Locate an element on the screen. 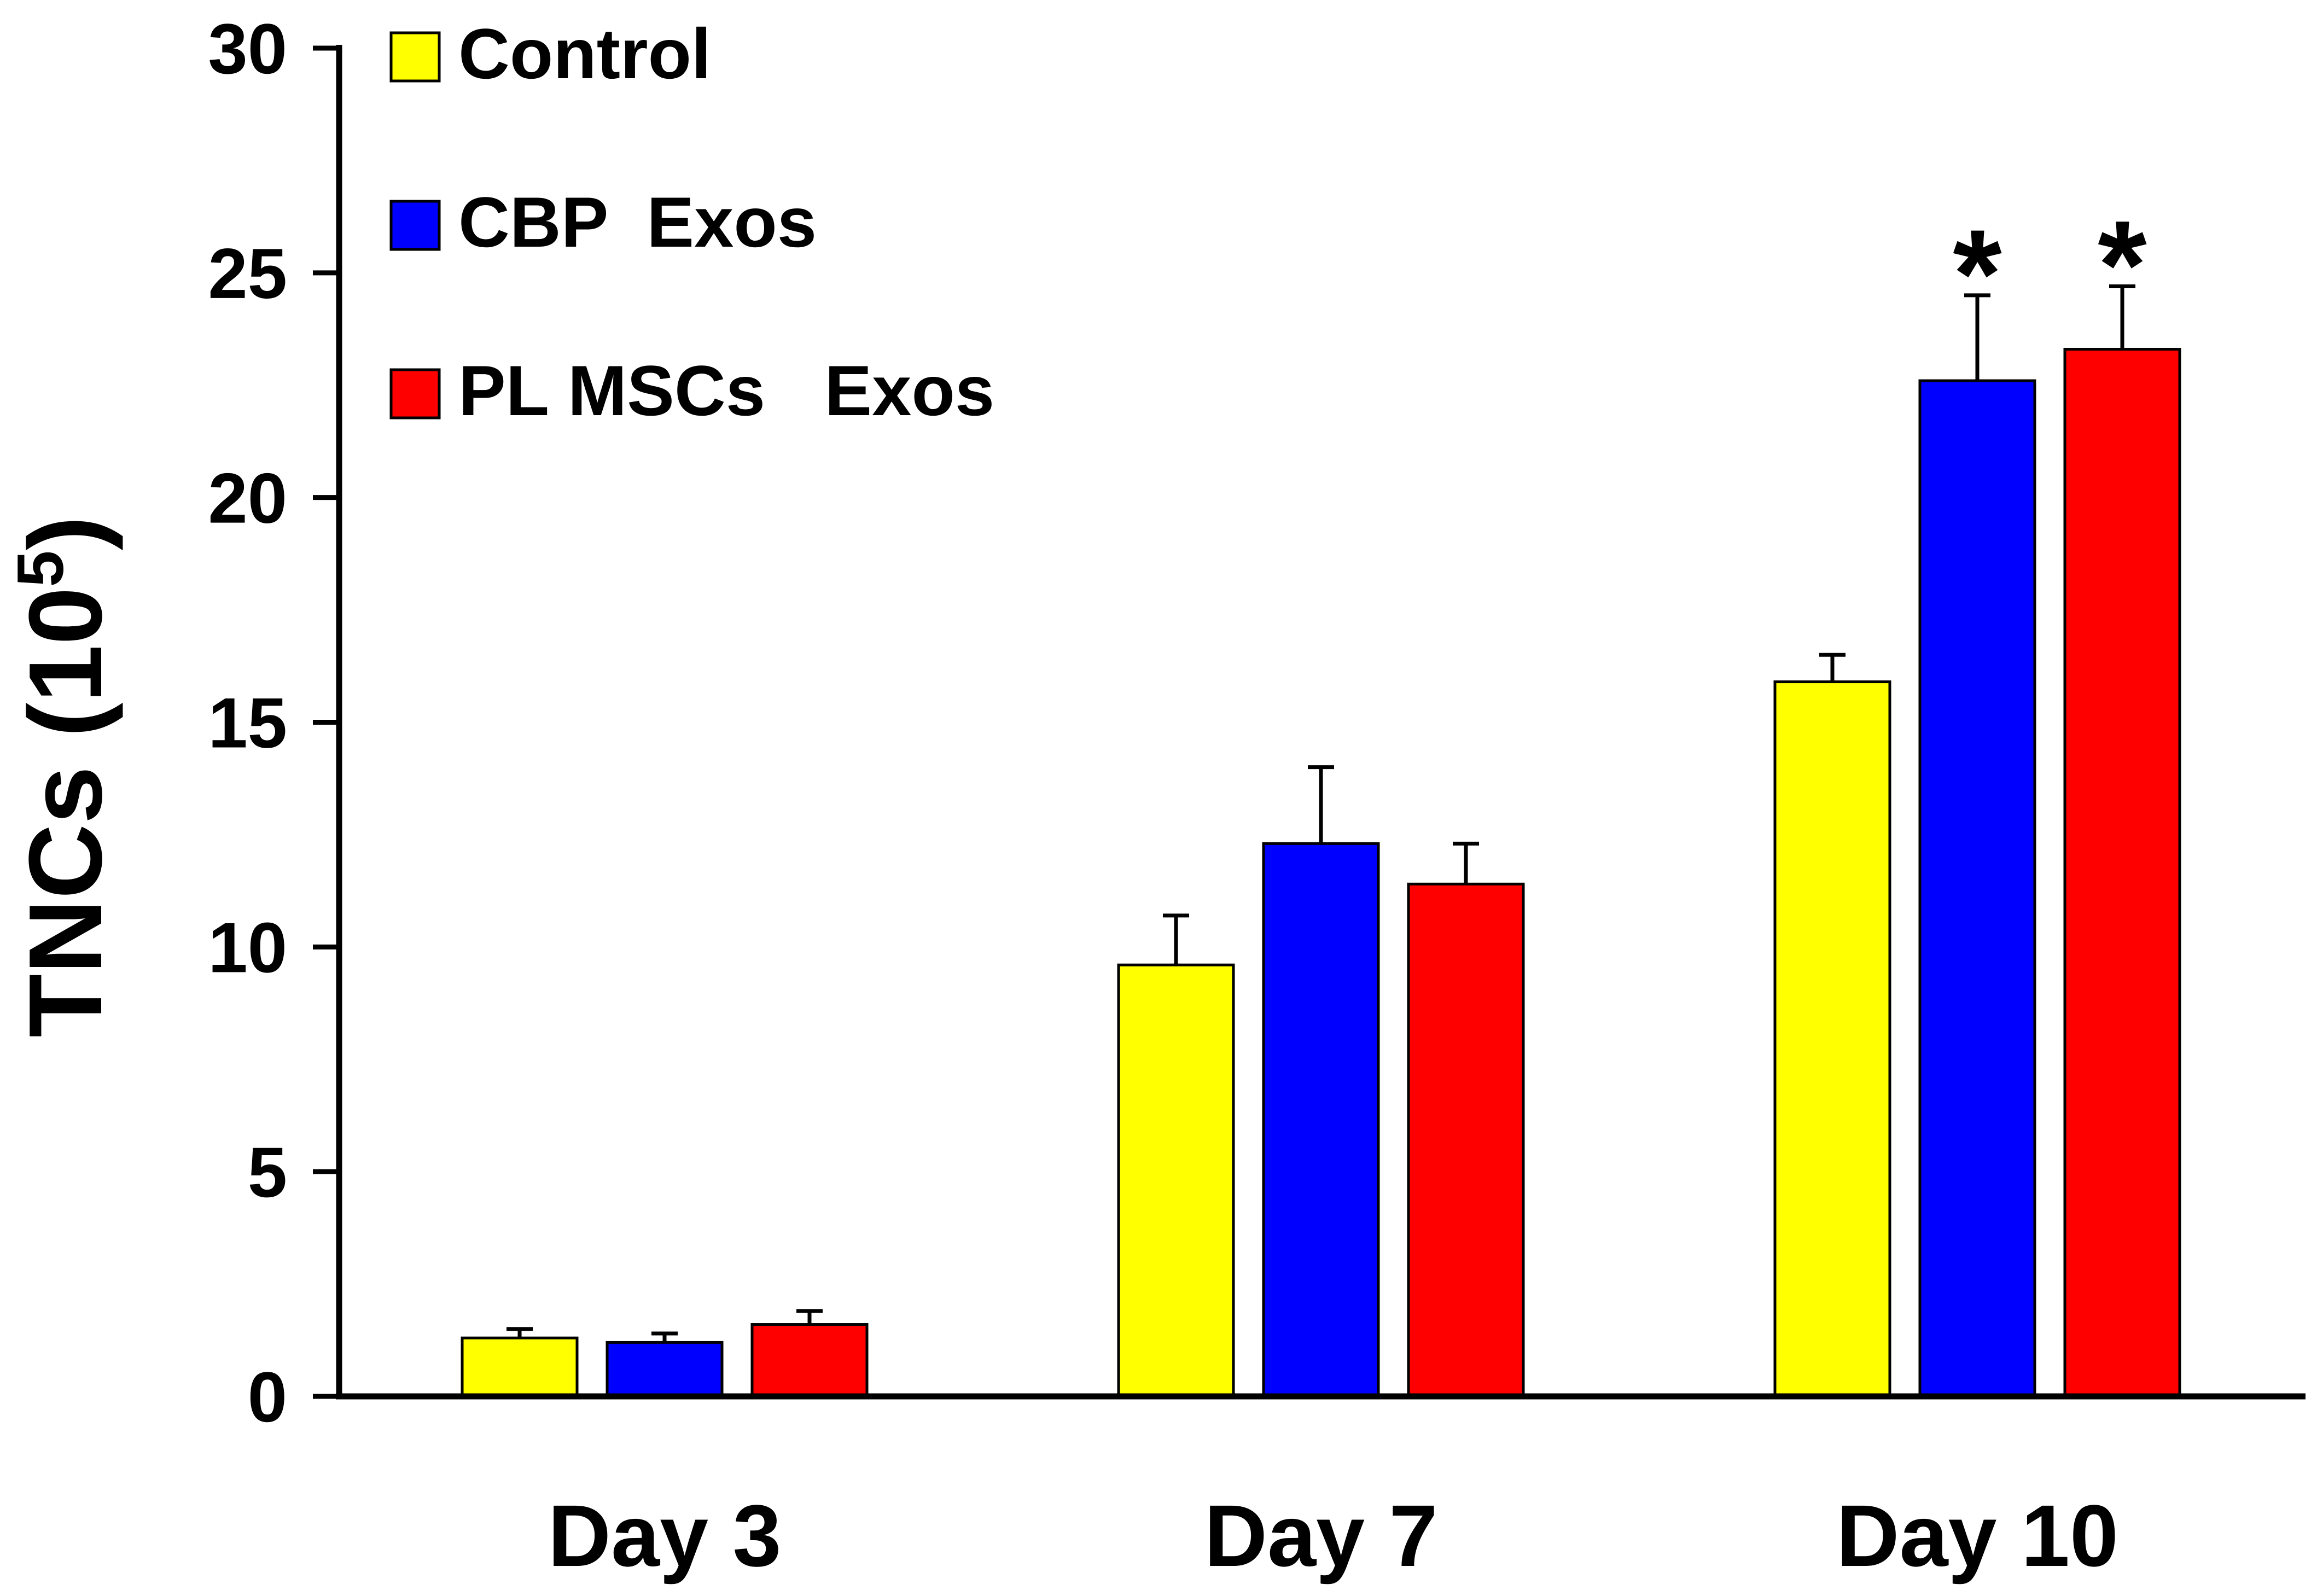 This screenshot has width=2317, height=1596. y-tick-label: 20 is located at coordinates (247, 498).